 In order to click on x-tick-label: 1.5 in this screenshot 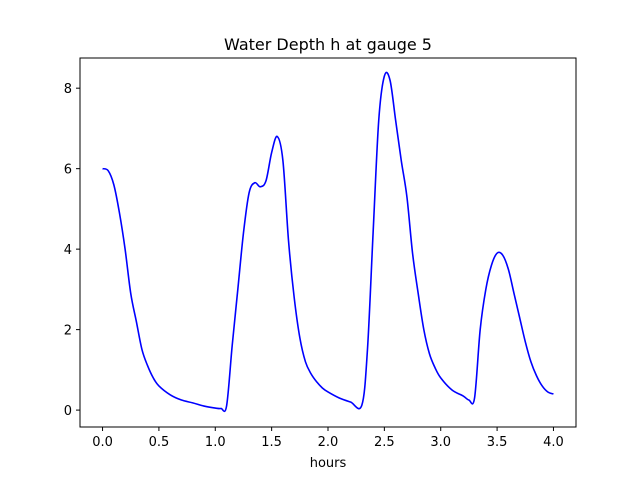, I will do `click(271, 442)`.